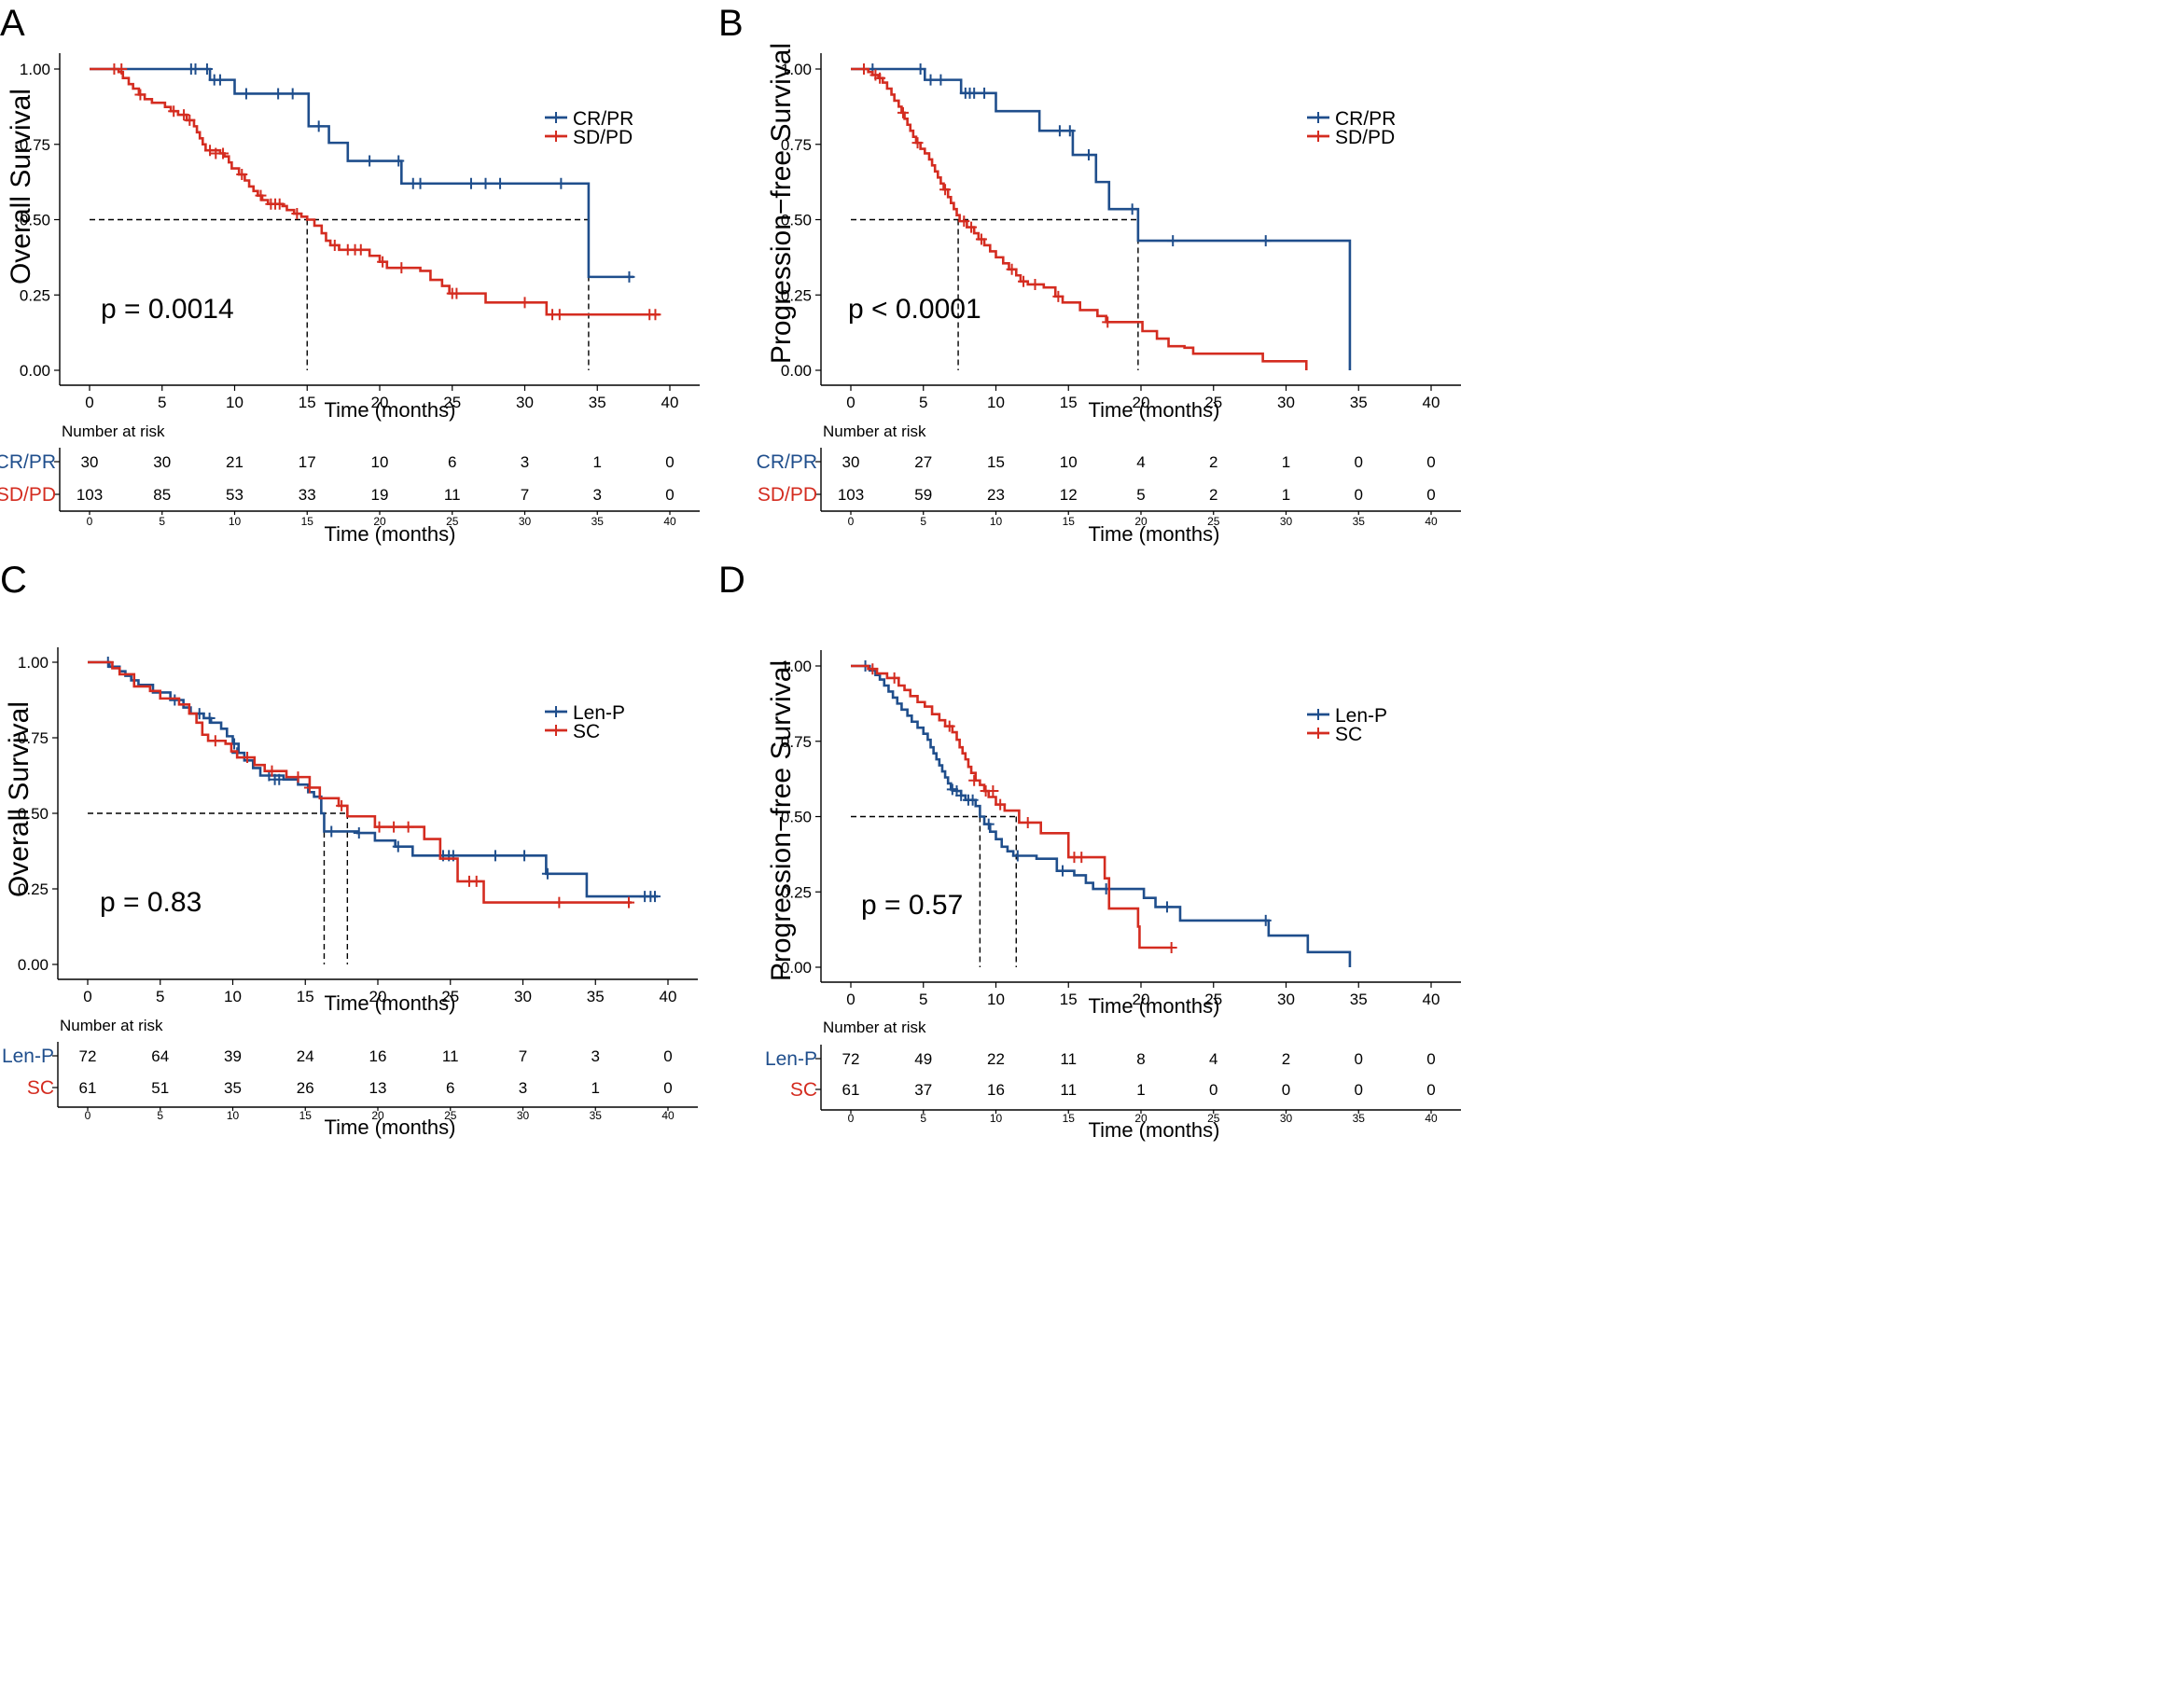  I want to click on x-tick-label: 40, so click(1431, 402).